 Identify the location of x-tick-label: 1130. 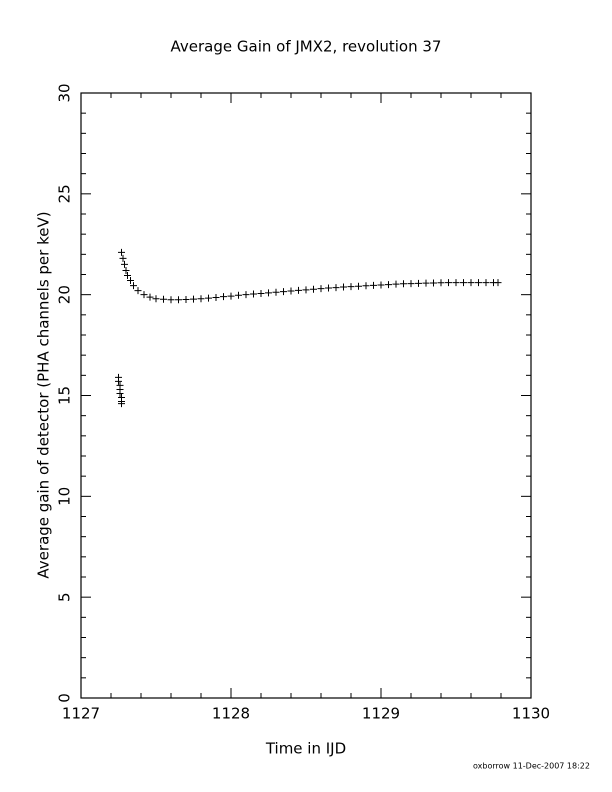
(531, 714).